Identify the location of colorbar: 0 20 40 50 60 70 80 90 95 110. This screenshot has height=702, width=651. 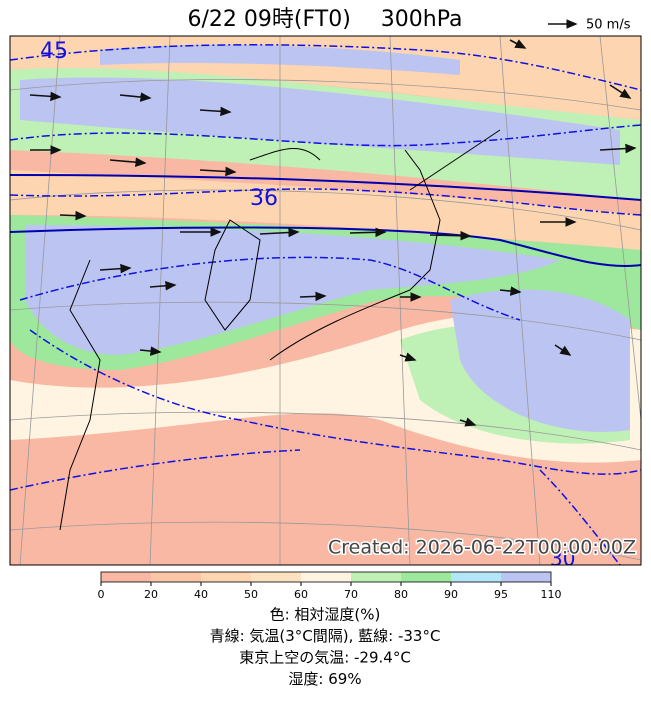
(330, 586).